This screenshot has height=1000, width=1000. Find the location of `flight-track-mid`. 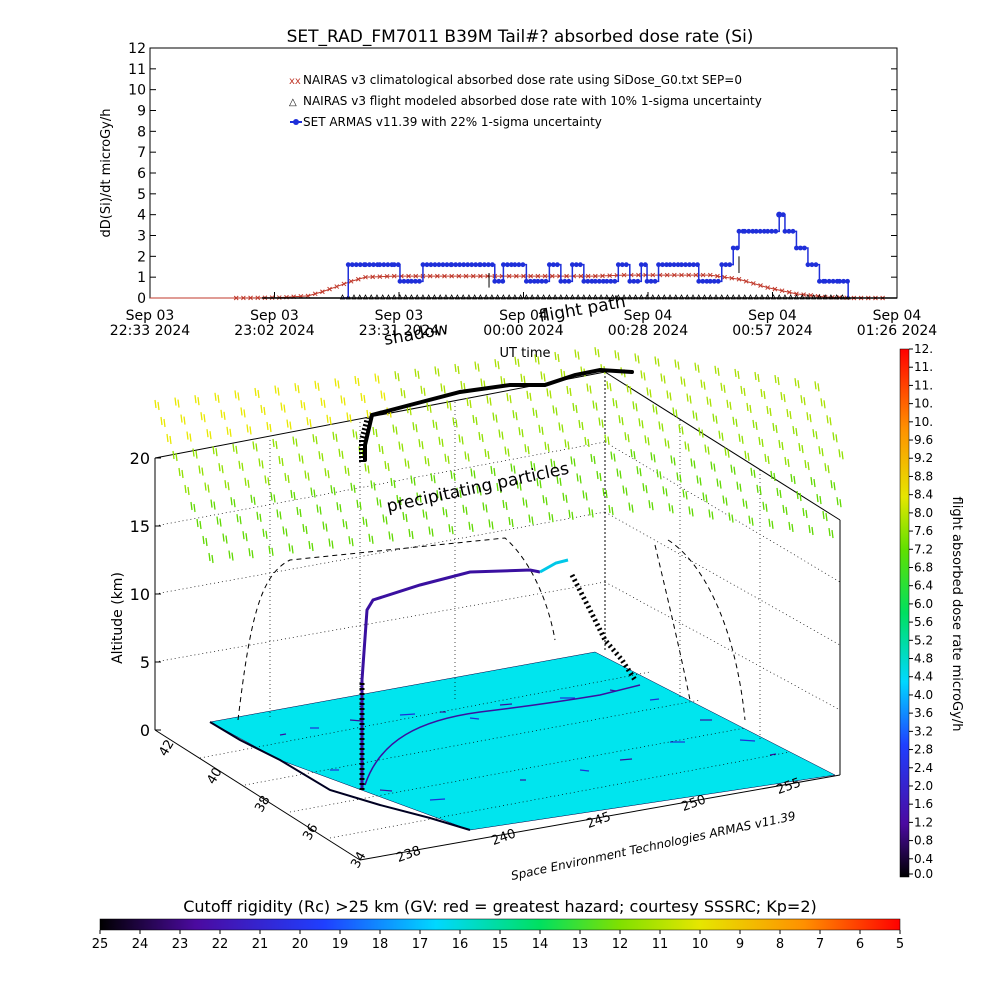

flight-track-mid is located at coordinates (450, 679).